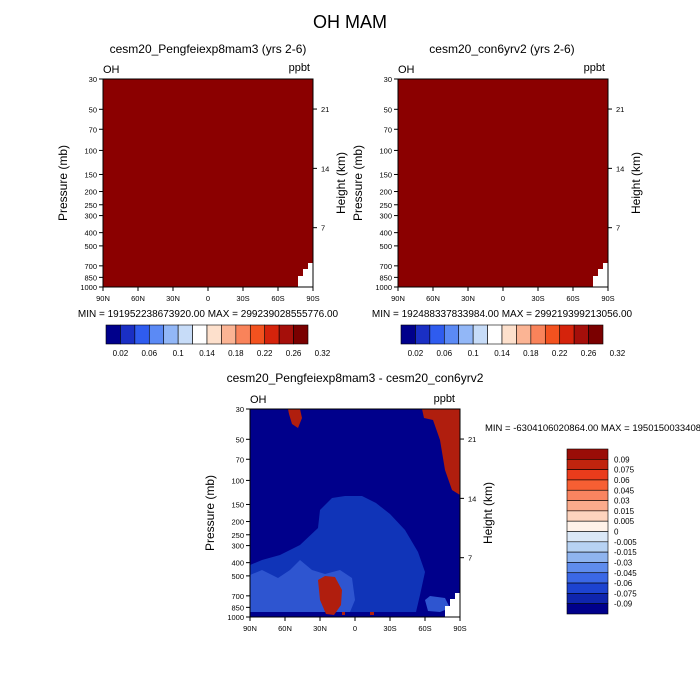 This screenshot has width=700, height=700. What do you see at coordinates (437, 604) in the screenshot?
I see `diff-negative-polar-surface-region` at bounding box center [437, 604].